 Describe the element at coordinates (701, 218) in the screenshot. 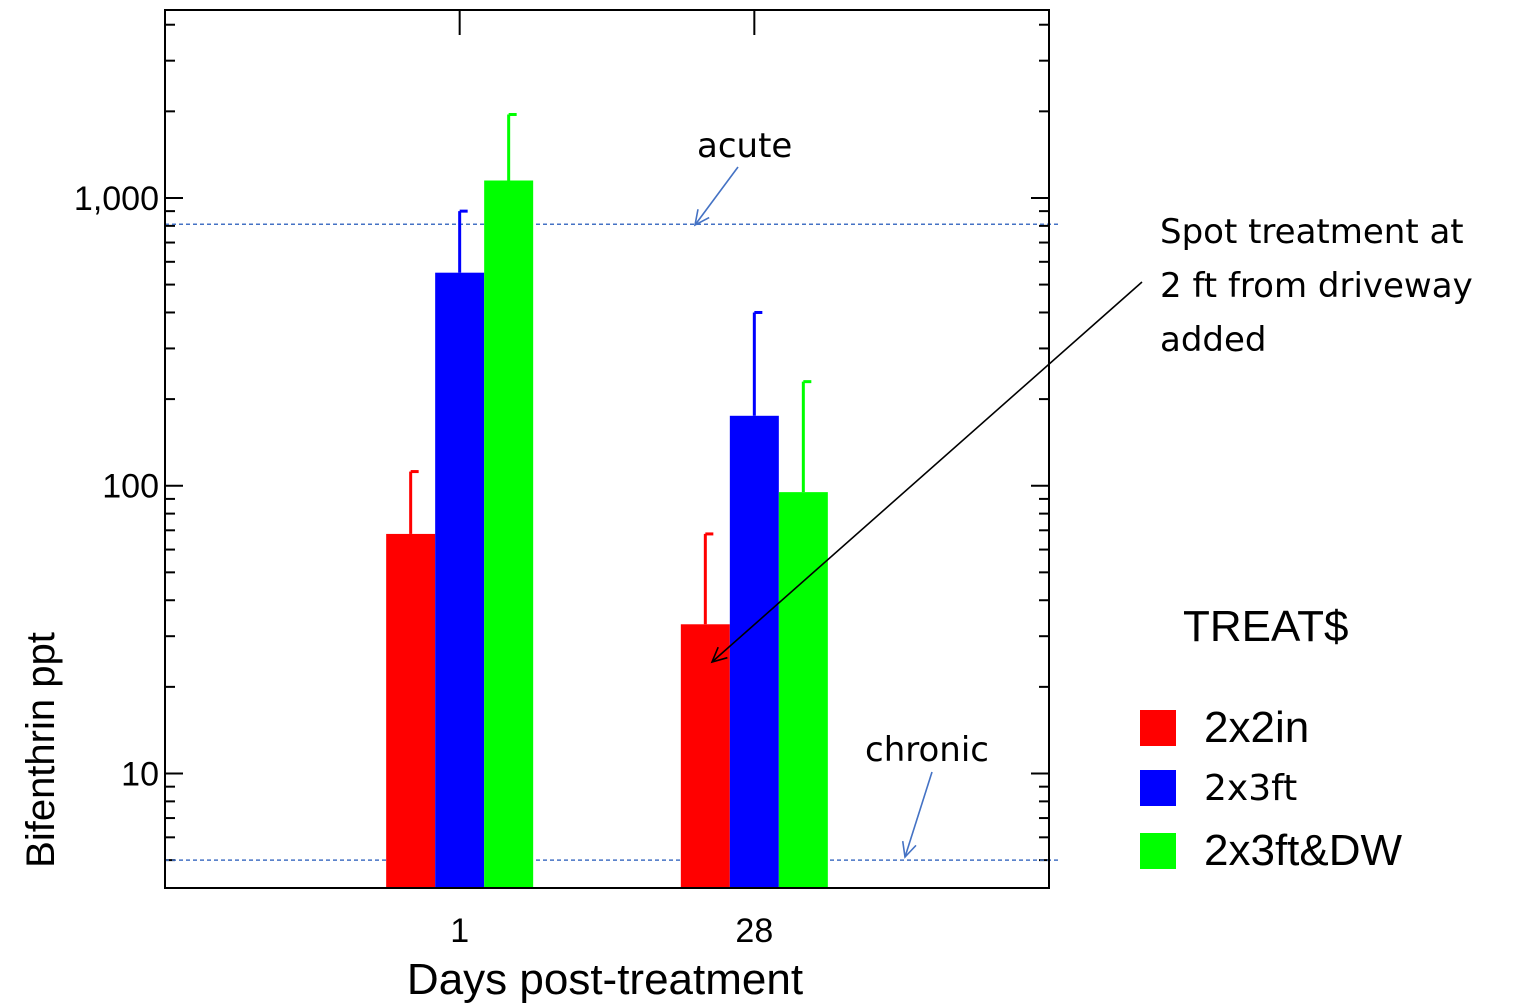

I see `acute-arrow-head` at that location.